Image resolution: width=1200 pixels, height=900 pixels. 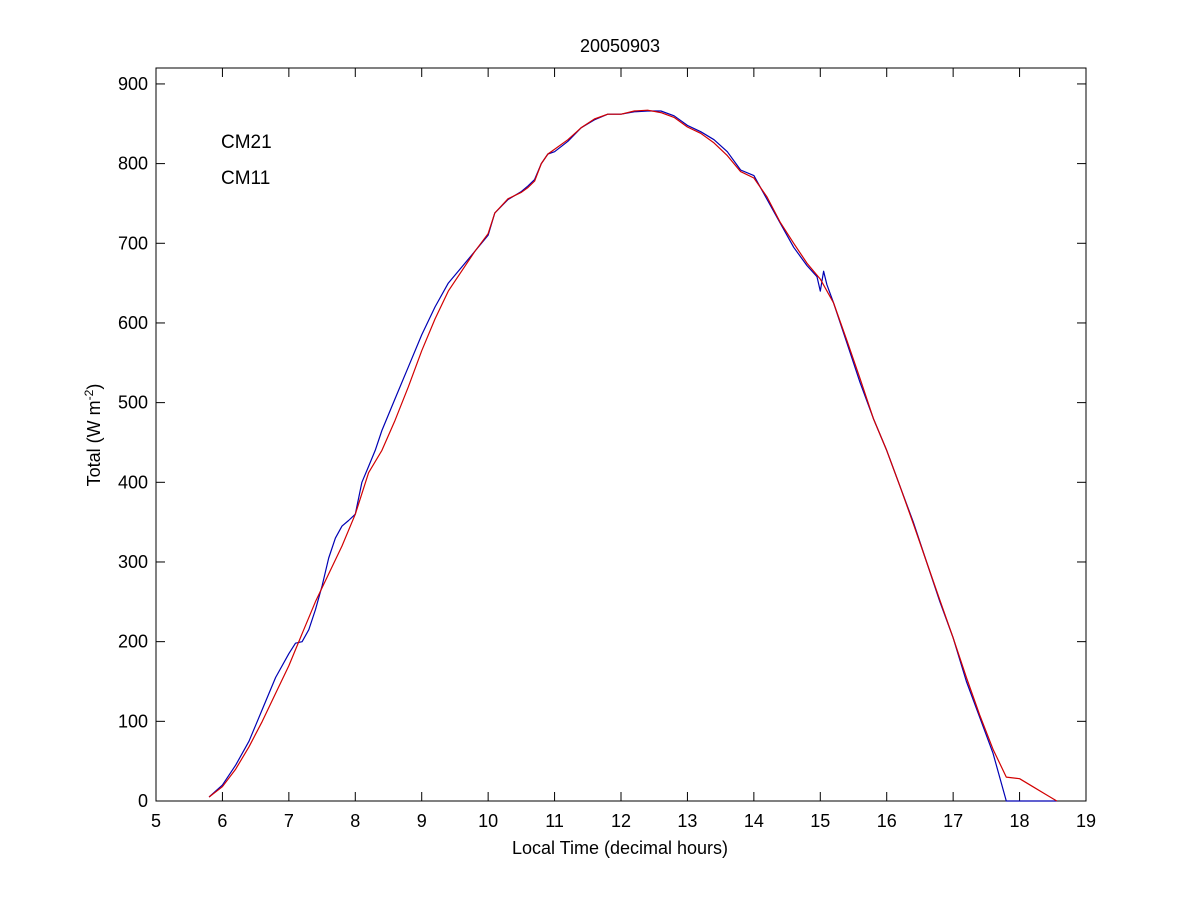 I want to click on x-tick-label: 6, so click(x=222, y=821).